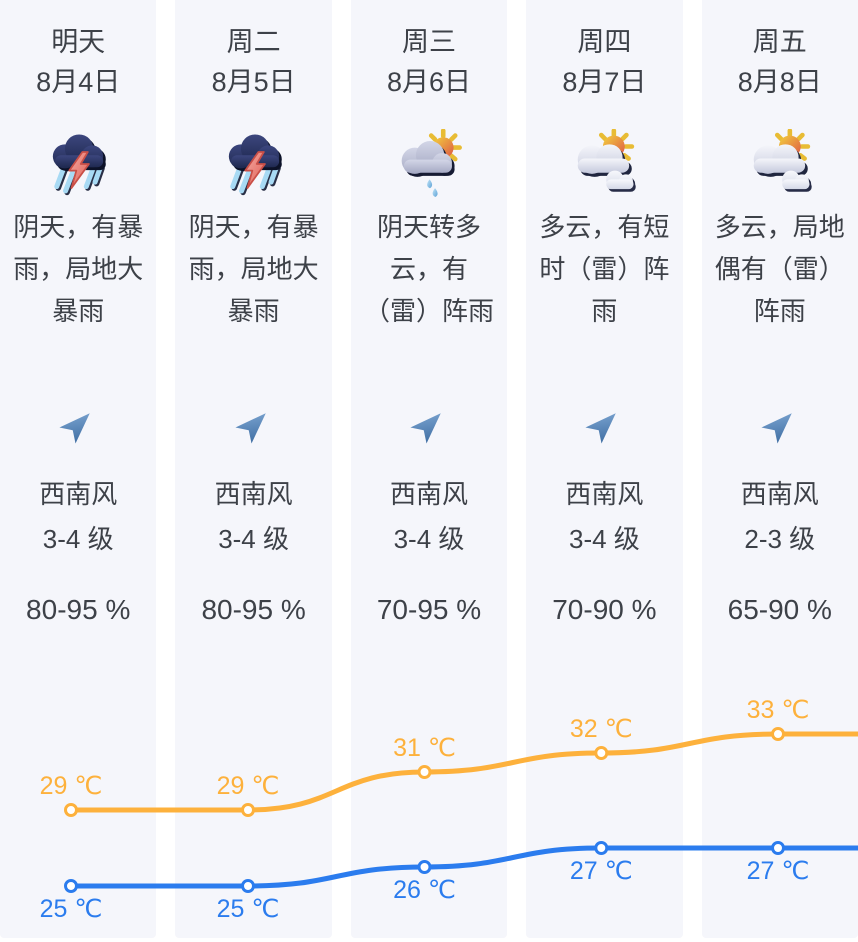 Image resolution: width=858 pixels, height=942 pixels. What do you see at coordinates (604, 609) in the screenshot?
I see `humidity-range-label: 70-90 %` at bounding box center [604, 609].